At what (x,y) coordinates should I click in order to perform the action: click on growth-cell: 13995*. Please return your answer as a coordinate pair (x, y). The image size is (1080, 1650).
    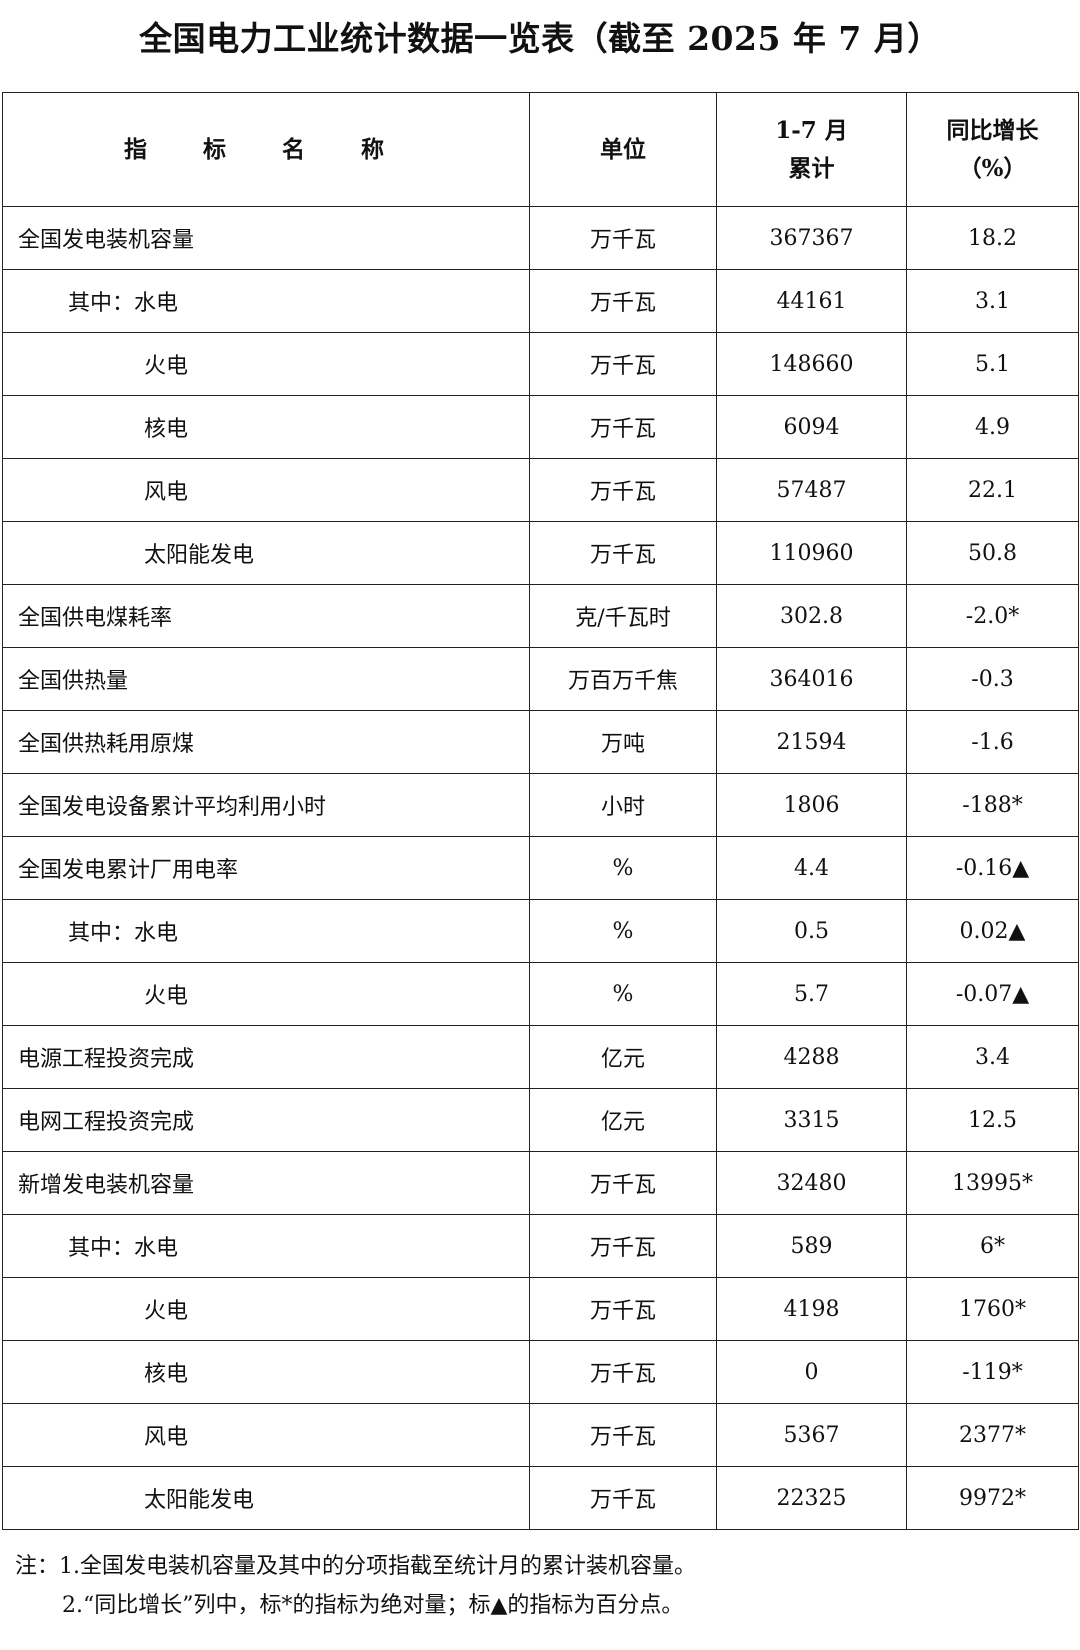
    Looking at the image, I should click on (992, 1183).